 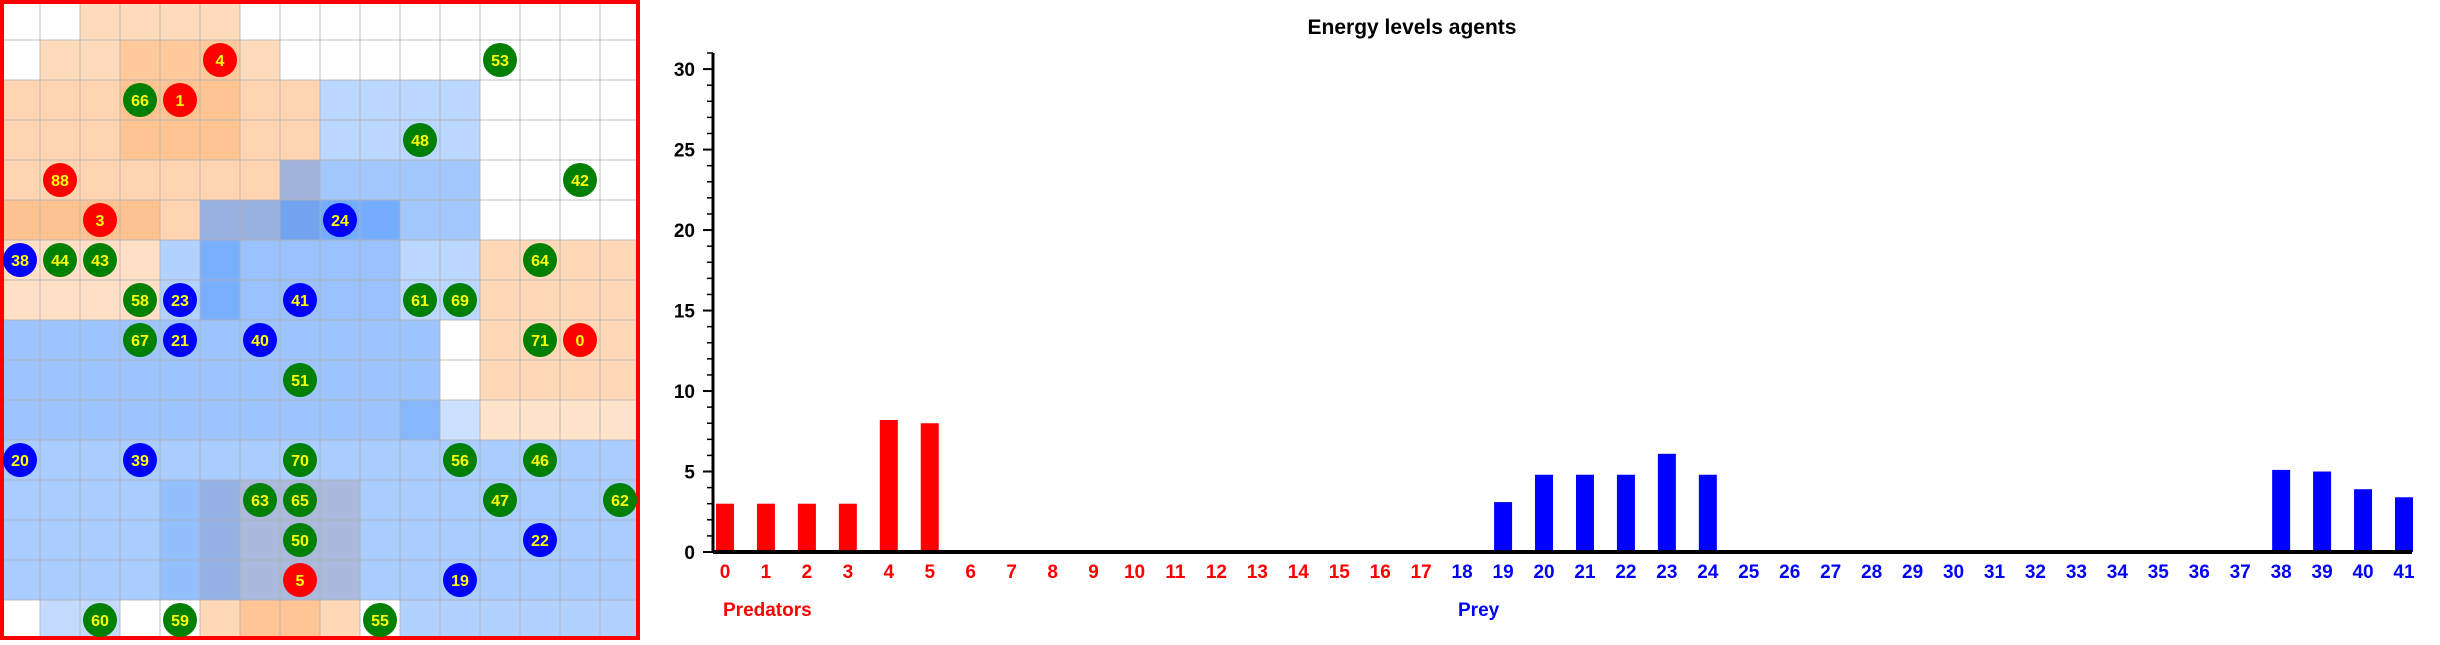 I want to click on plant-agent: 55, so click(x=380, y=620).